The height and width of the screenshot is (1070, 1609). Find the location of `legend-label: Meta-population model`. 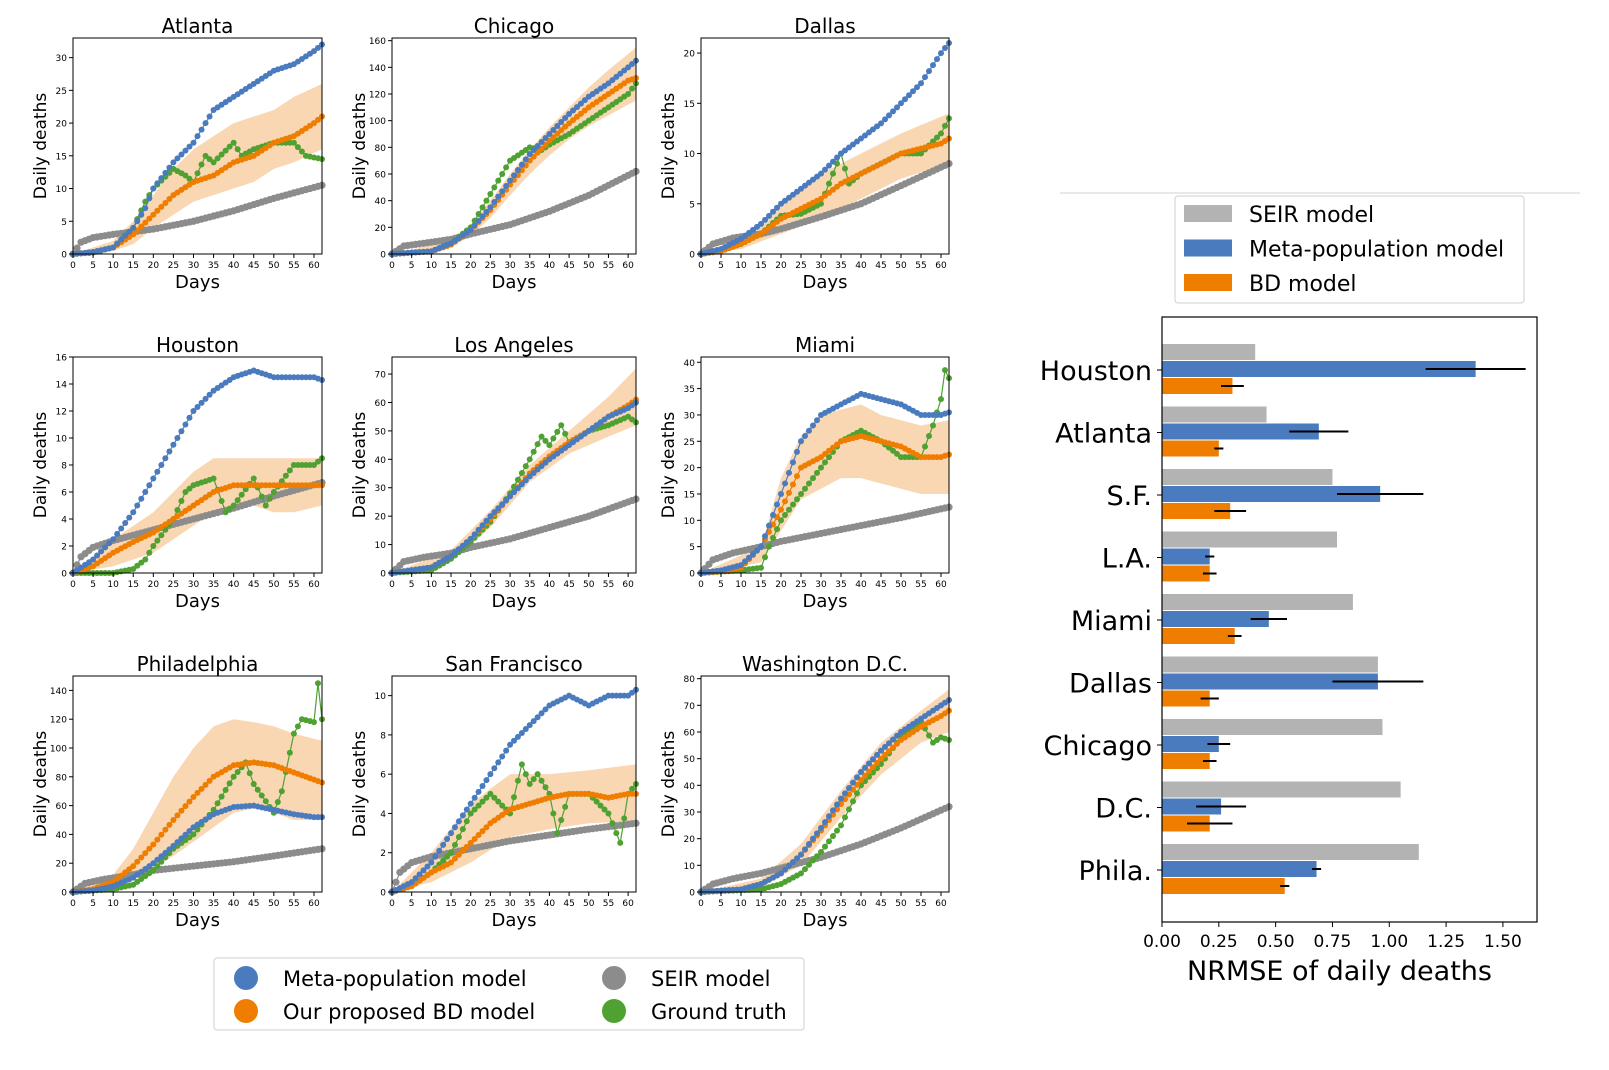

legend-label: Meta-population model is located at coordinates (1376, 250).